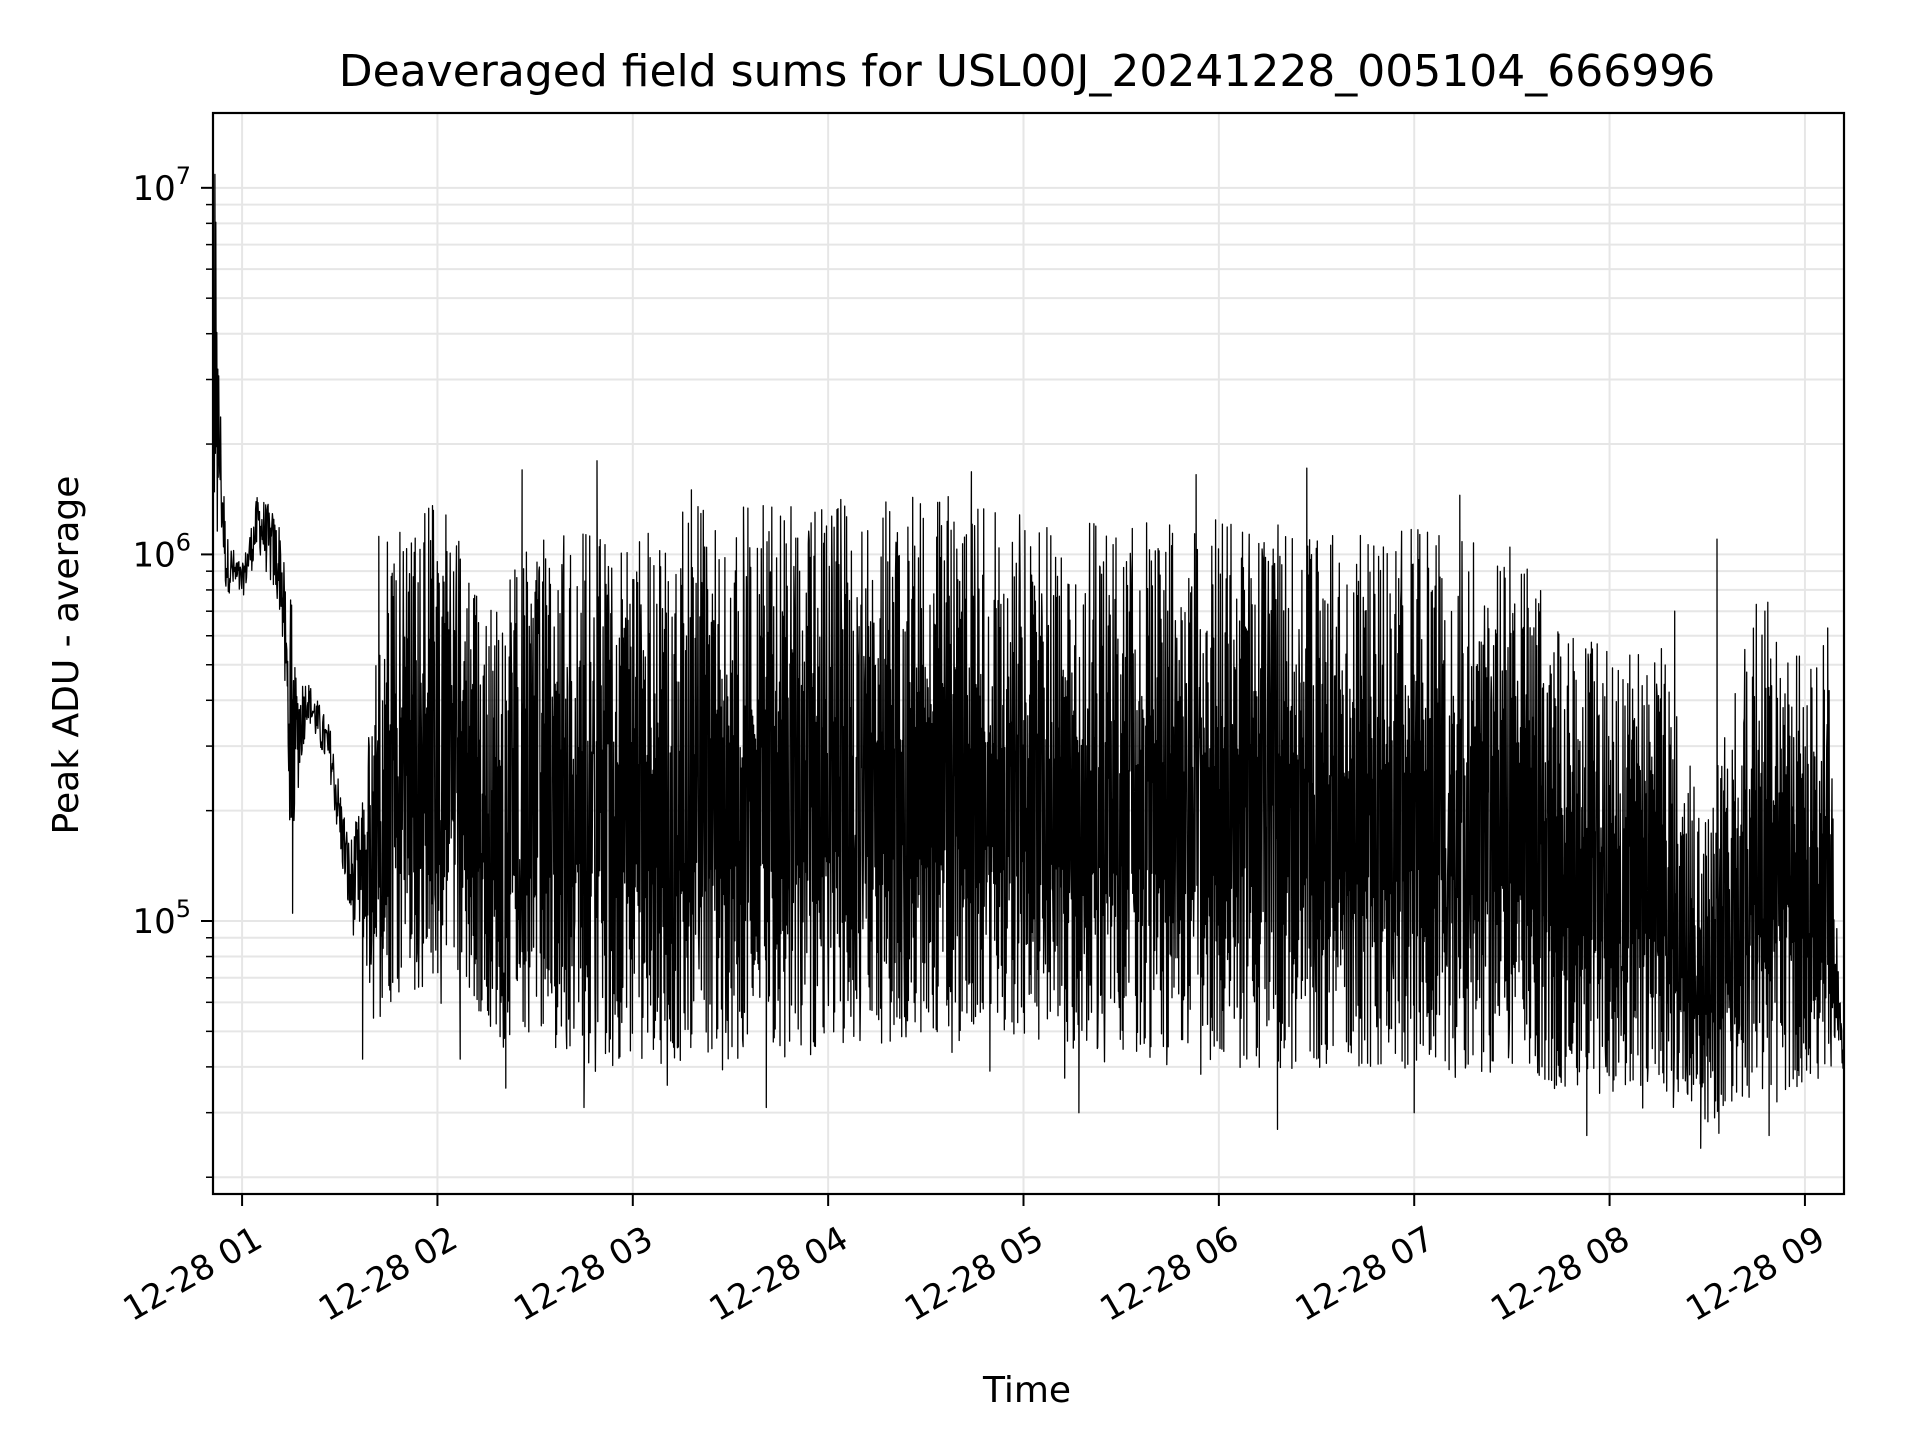 This screenshot has width=1920, height=1440. Describe the element at coordinates (1026, 1390) in the screenshot. I see `x-axis-label: Time` at that location.